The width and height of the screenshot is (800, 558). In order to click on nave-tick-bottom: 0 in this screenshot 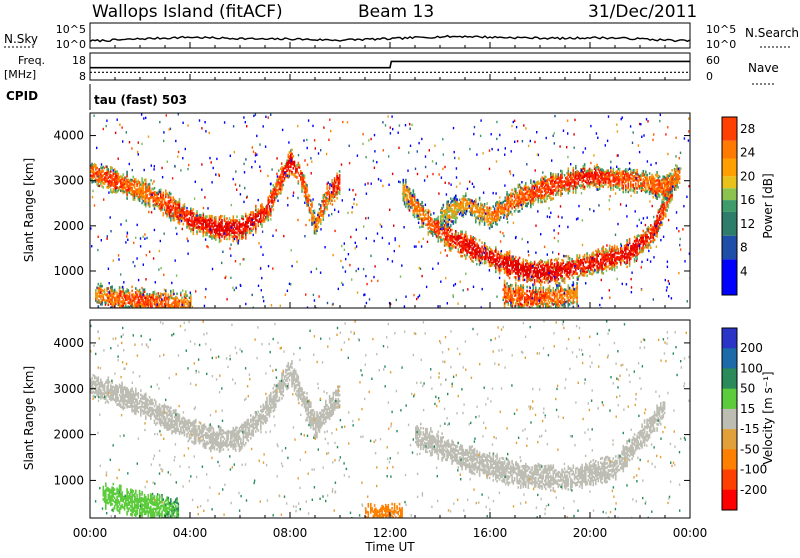, I will do `click(709, 76)`.